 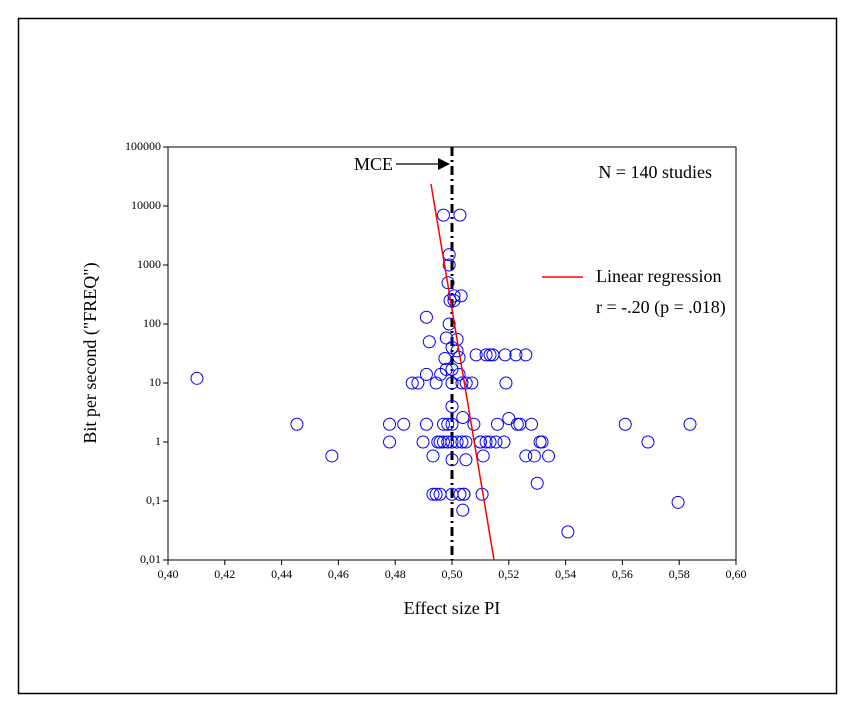 I want to click on y-tick-label: 0,1, so click(x=153, y=500).